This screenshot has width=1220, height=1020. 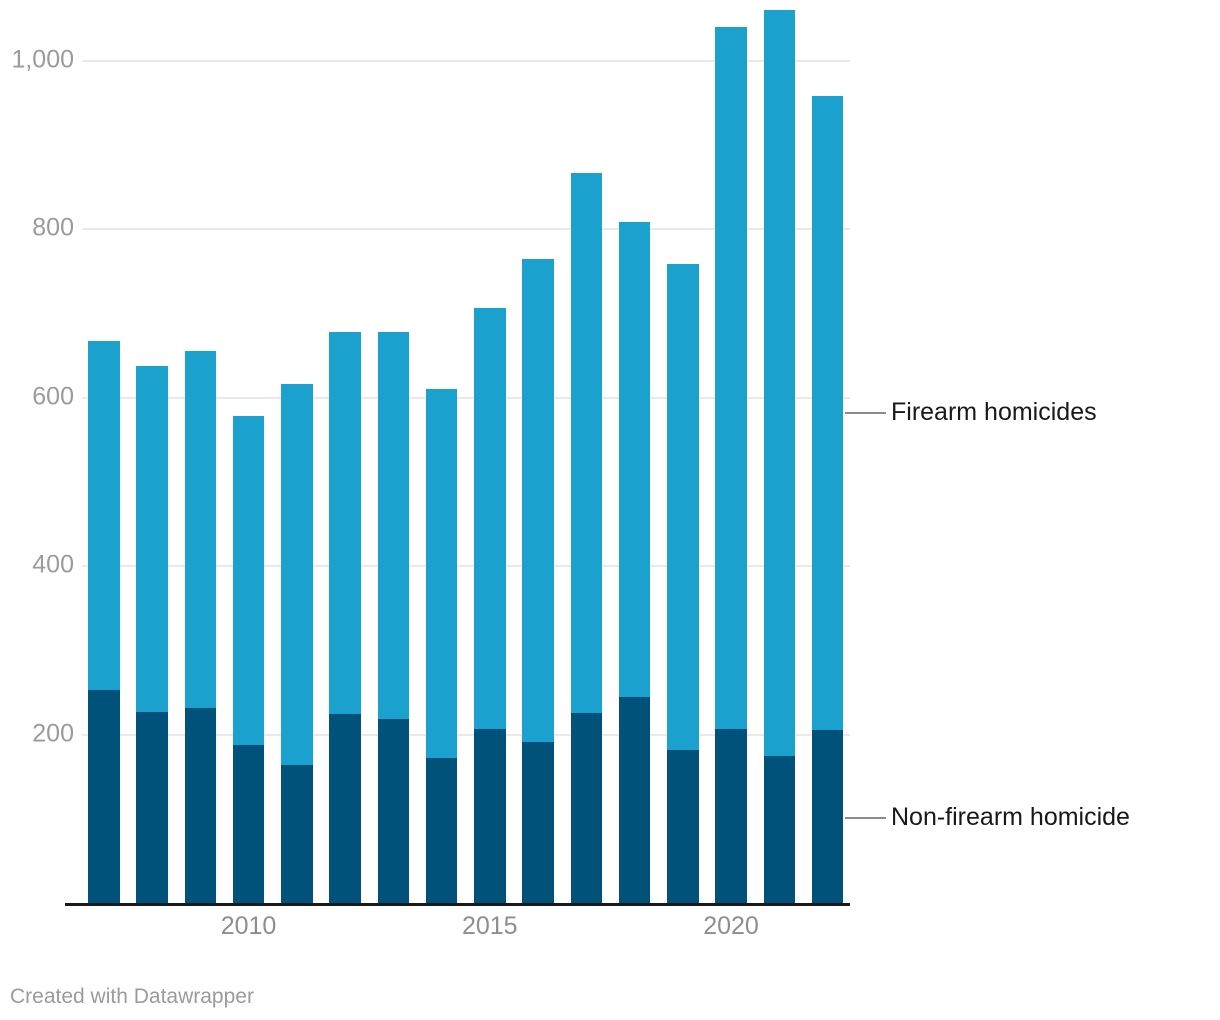 What do you see at coordinates (42, 58) in the screenshot?
I see `y-axis-tick-label: 1,000` at bounding box center [42, 58].